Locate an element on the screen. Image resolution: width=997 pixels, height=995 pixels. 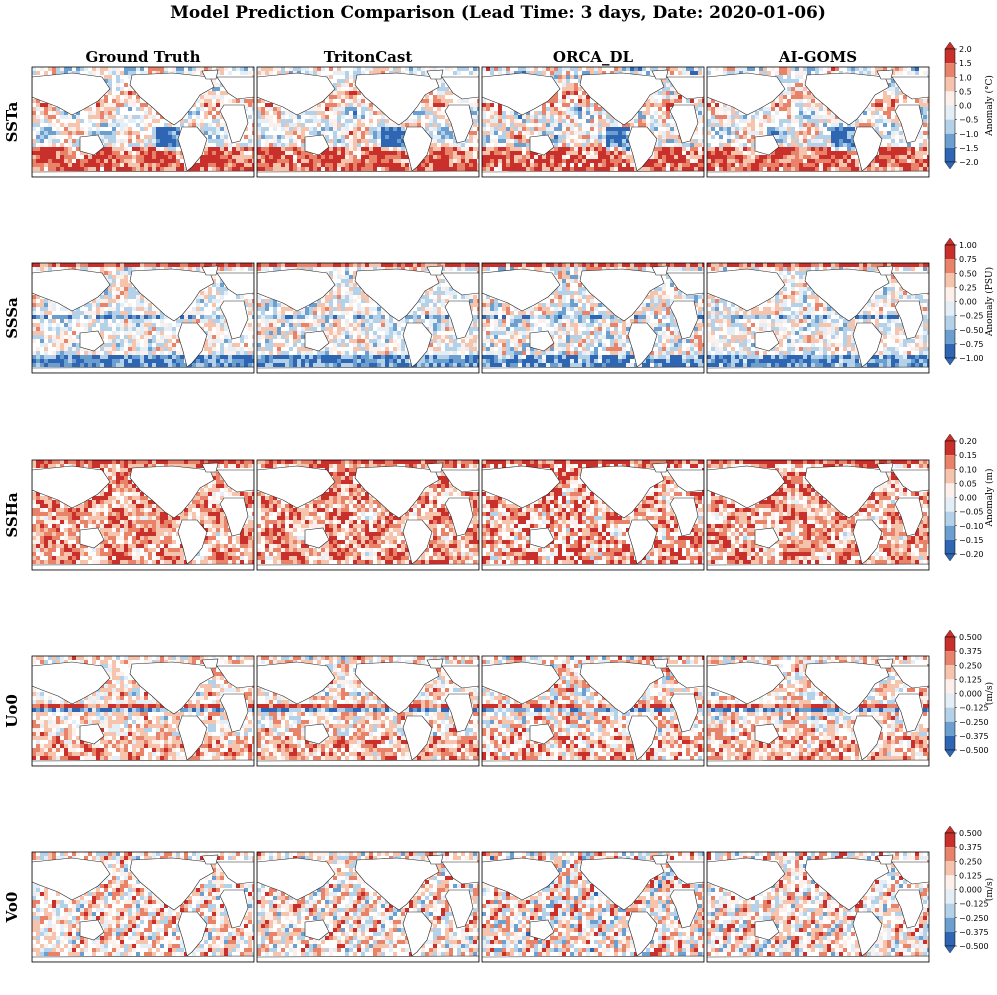
colorbar-tick-label: −0.20 is located at coordinates (971, 554).